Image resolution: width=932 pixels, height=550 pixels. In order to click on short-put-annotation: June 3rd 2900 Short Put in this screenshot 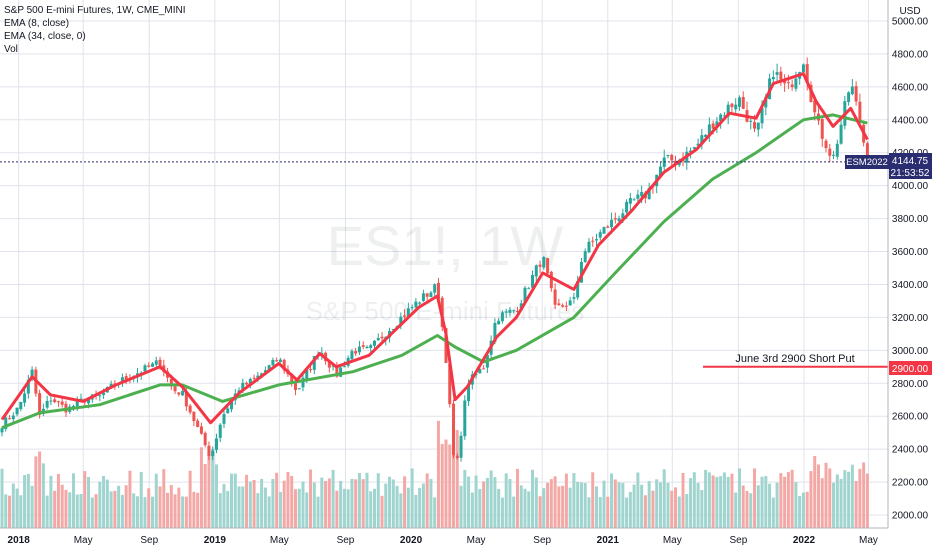, I will do `click(794, 359)`.